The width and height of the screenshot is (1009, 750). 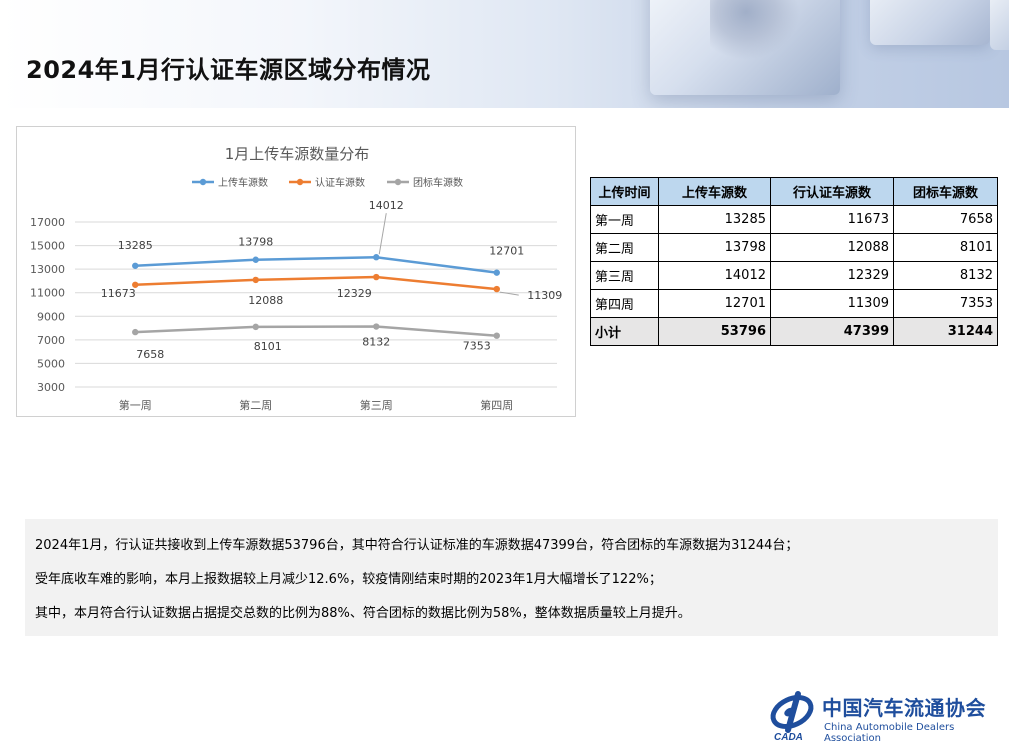 What do you see at coordinates (477, 346) in the screenshot?
I see `data-label: 7353` at bounding box center [477, 346].